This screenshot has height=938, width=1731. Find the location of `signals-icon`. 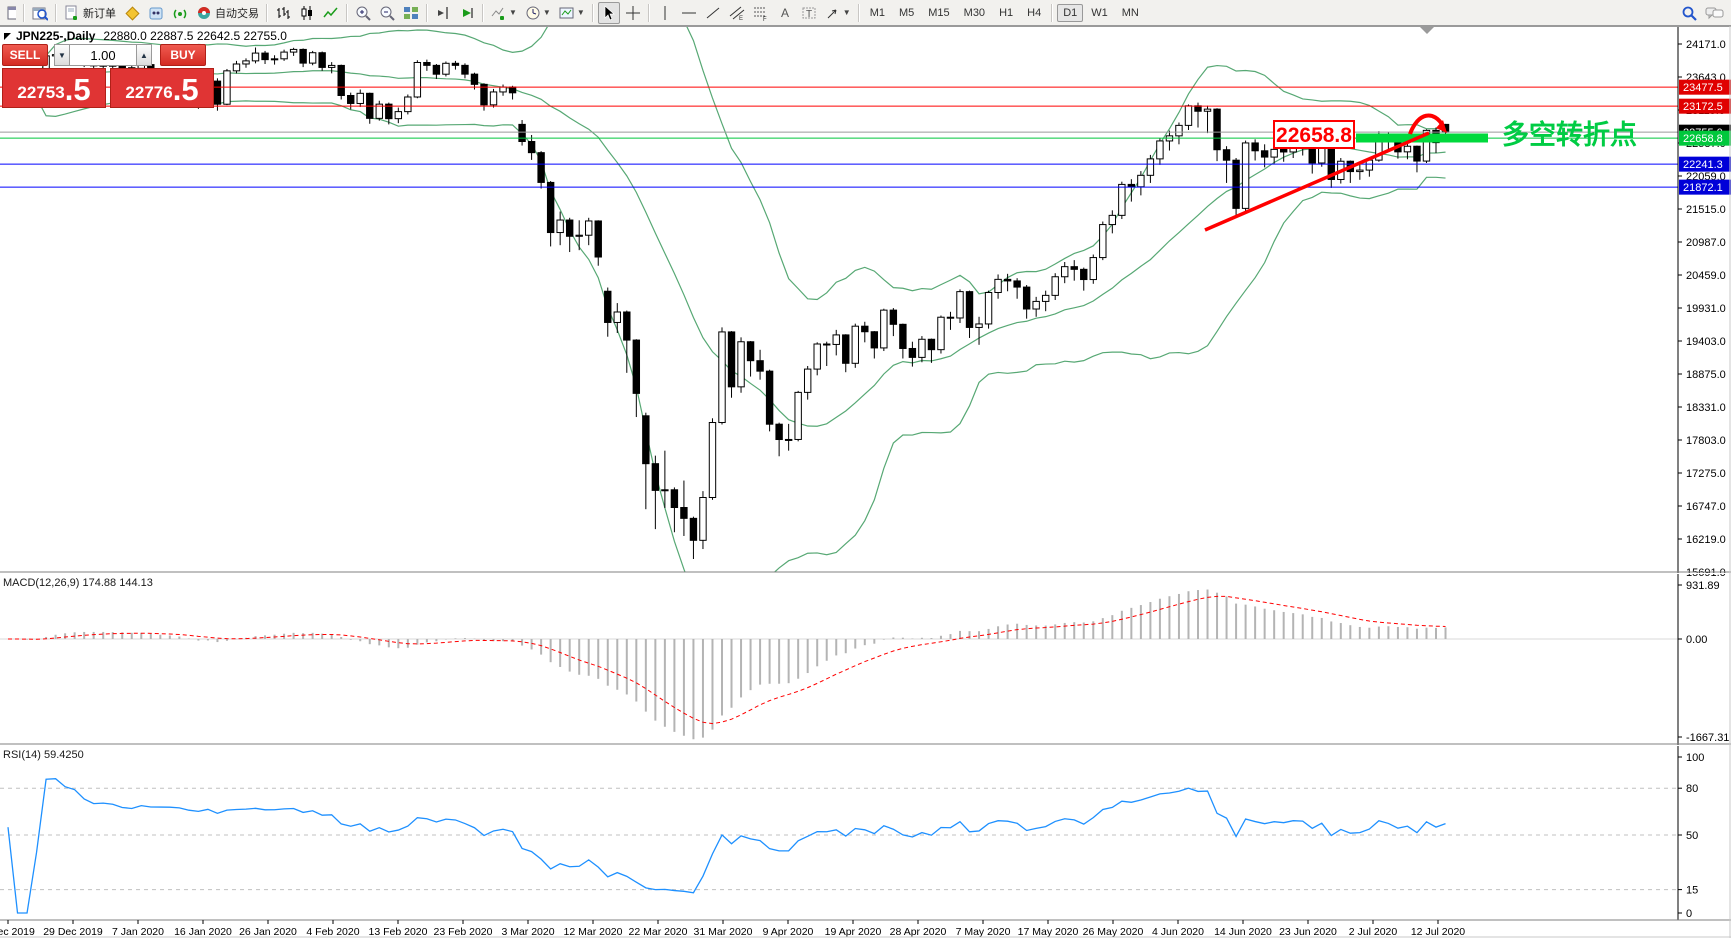

signals-icon is located at coordinates (180, 13).